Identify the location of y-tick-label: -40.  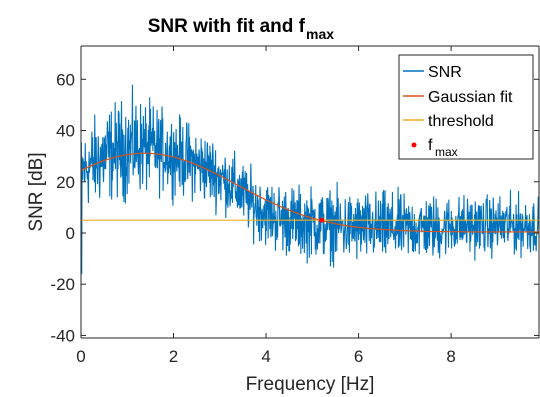
(62, 335).